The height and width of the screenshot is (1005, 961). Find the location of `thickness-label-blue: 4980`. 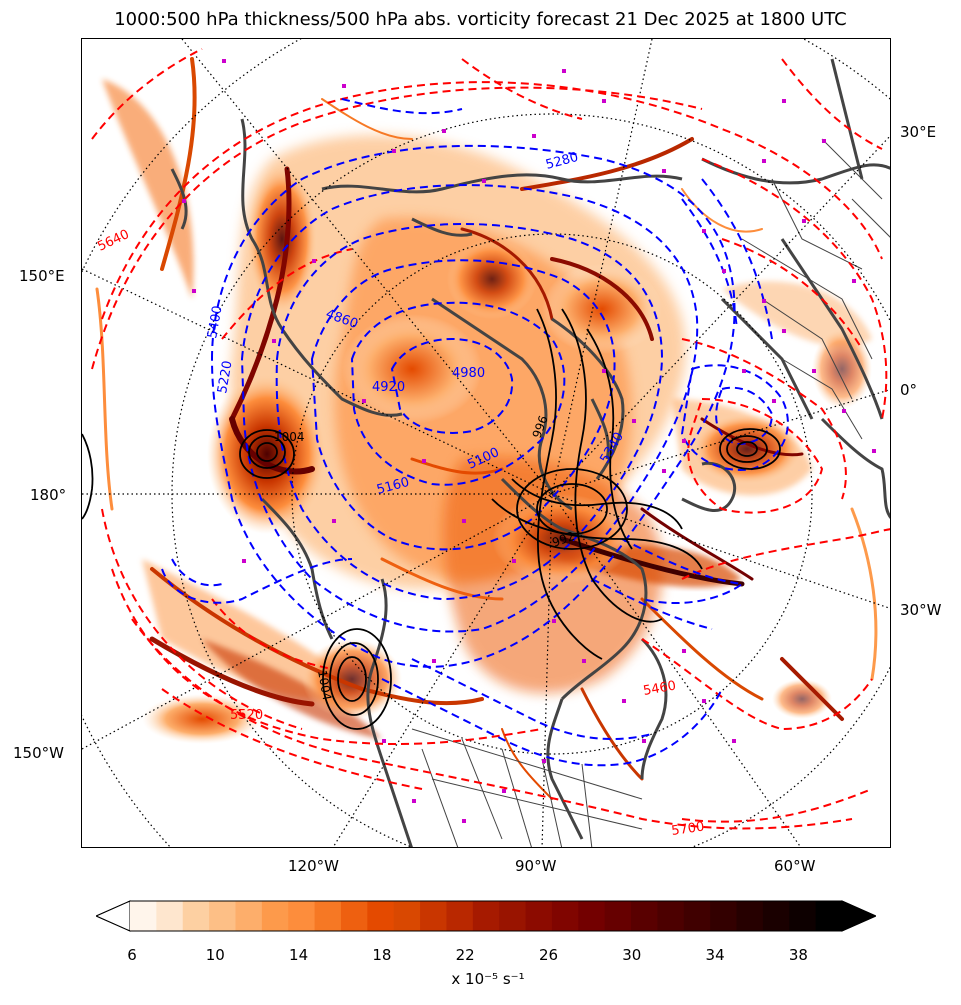

thickness-label-blue: 4980 is located at coordinates (468, 373).